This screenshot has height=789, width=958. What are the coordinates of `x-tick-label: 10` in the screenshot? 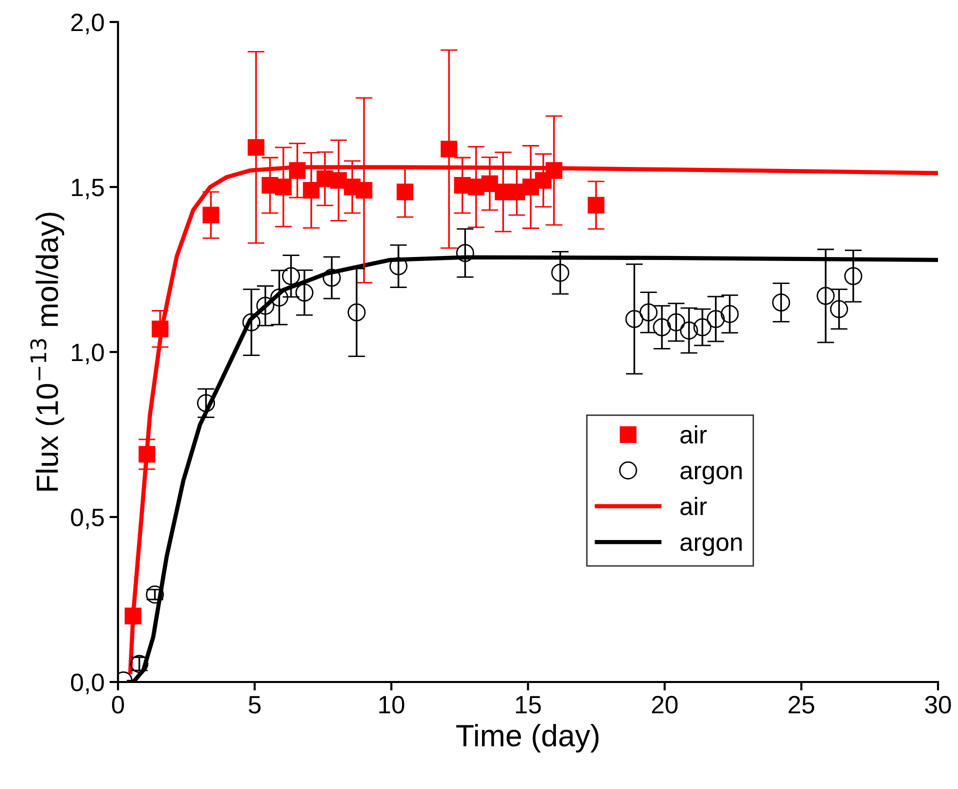 It's located at (391, 705).